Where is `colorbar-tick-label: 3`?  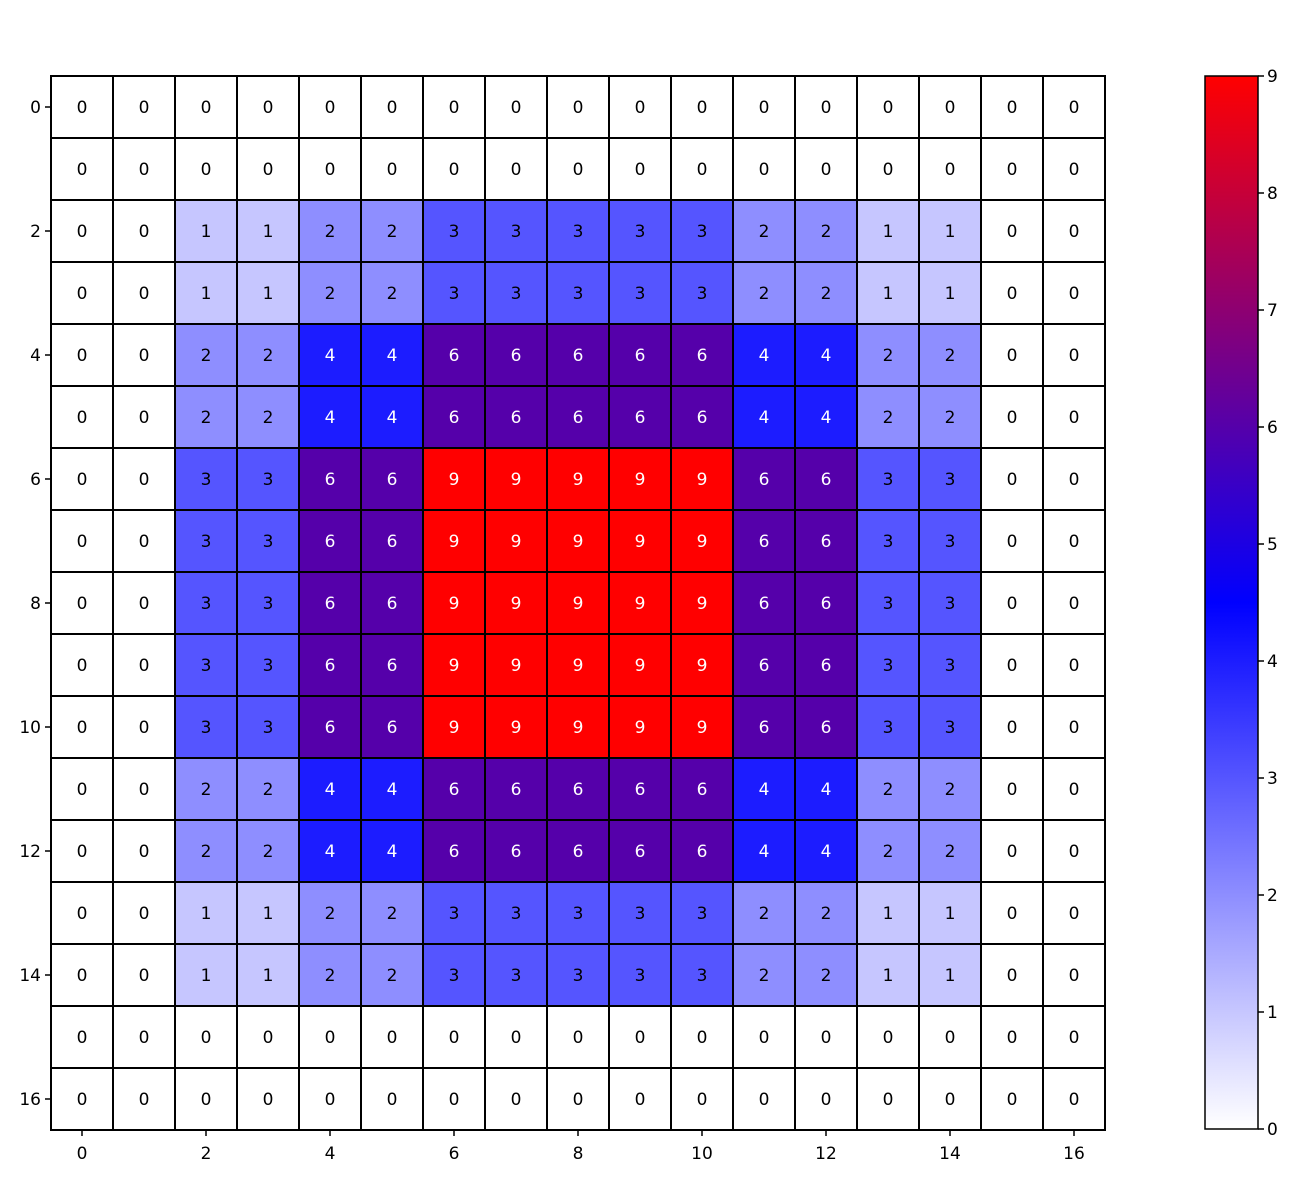
colorbar-tick-label: 3 is located at coordinates (1272, 779).